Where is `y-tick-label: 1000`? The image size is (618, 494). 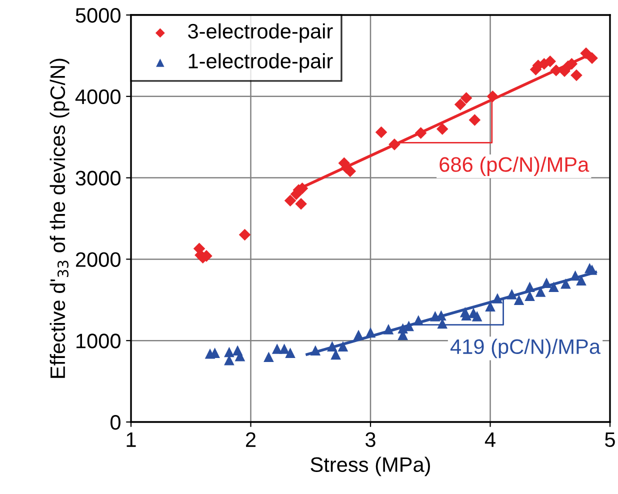
y-tick-label: 1000 is located at coordinates (98, 341).